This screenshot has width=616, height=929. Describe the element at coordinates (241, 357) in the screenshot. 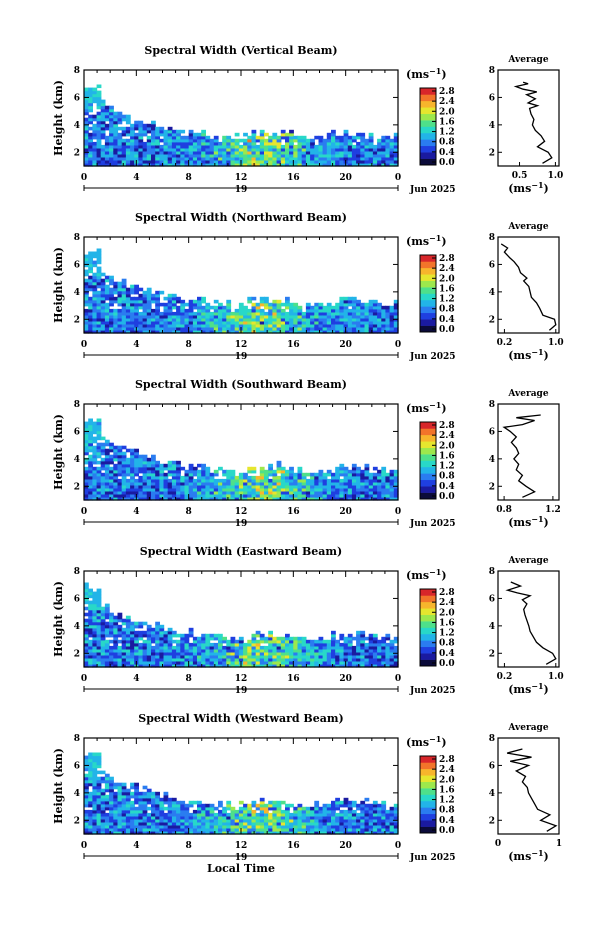

I see `date-day-label: 19` at that location.